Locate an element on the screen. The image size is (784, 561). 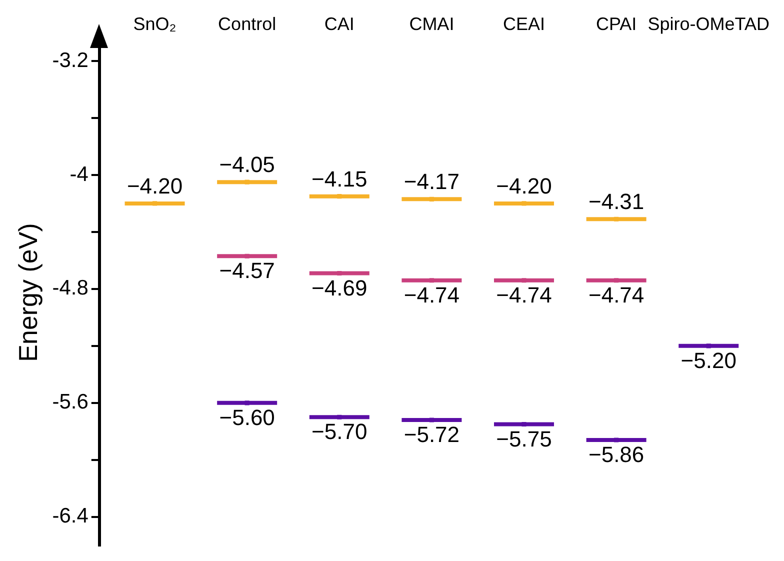
data-label: −4.17 is located at coordinates (432, 181).